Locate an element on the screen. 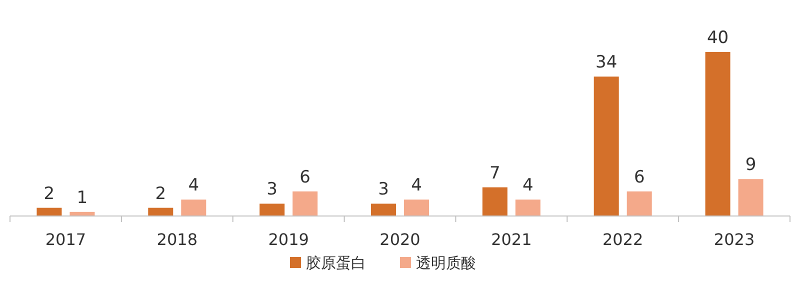  x-tick-label: 2021 is located at coordinates (511, 239).